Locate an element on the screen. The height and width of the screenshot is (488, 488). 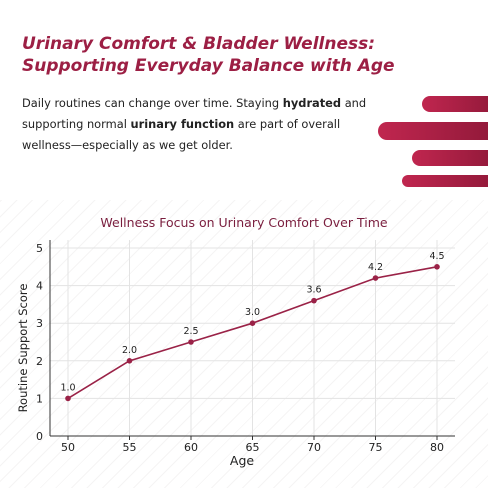
data-label: 3.6 is located at coordinates (313, 290).